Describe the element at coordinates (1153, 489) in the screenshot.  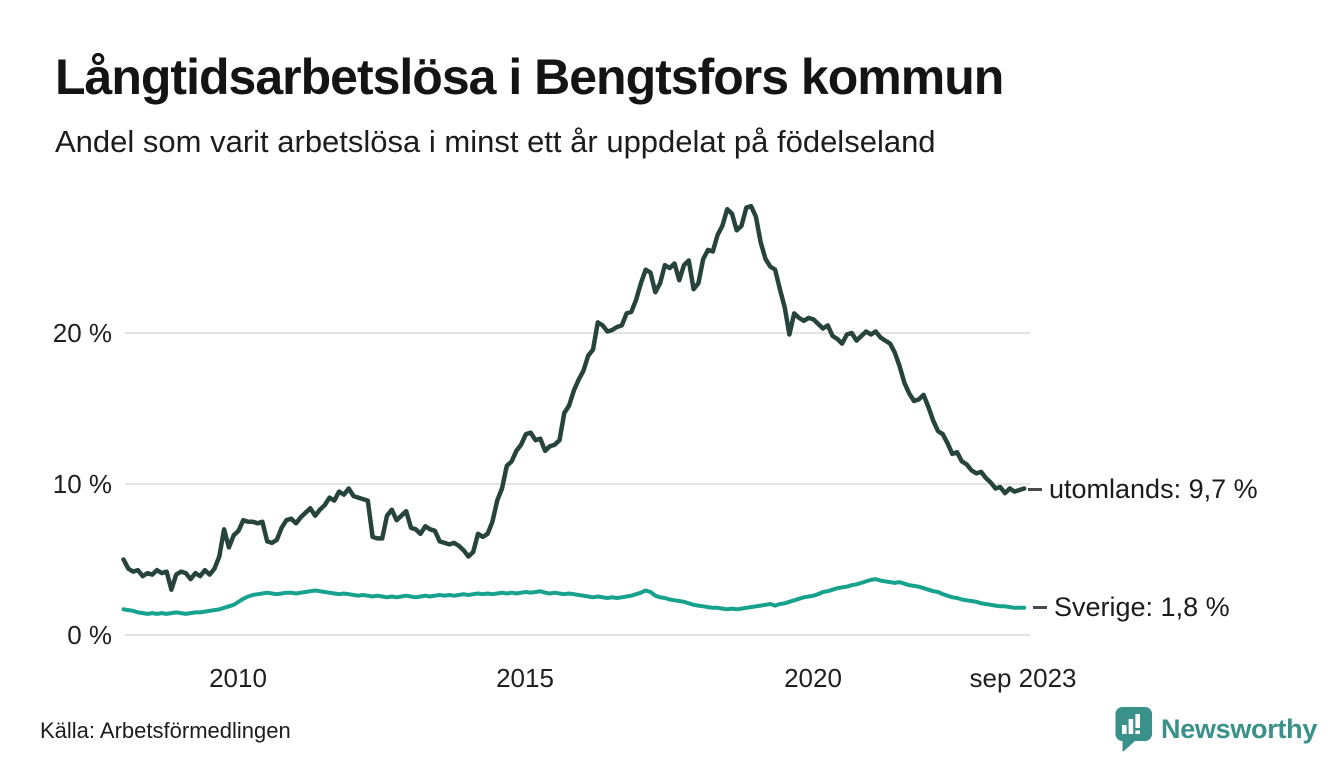
I see `series-label-utomlands-text: utomlands: 9,7 %` at that location.